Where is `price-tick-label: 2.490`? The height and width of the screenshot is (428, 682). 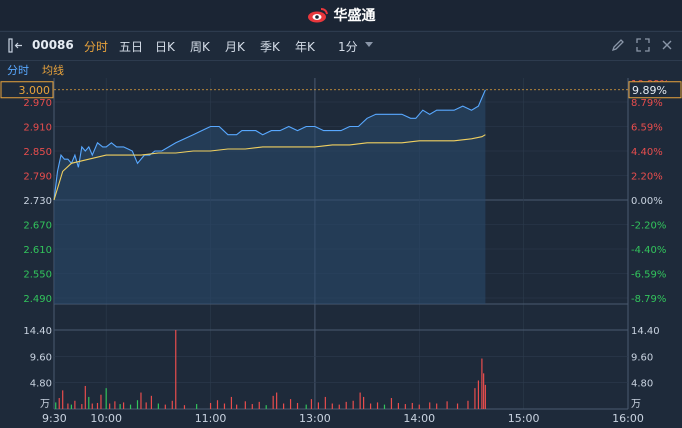
price-tick-label: 2.490 is located at coordinates (37, 299).